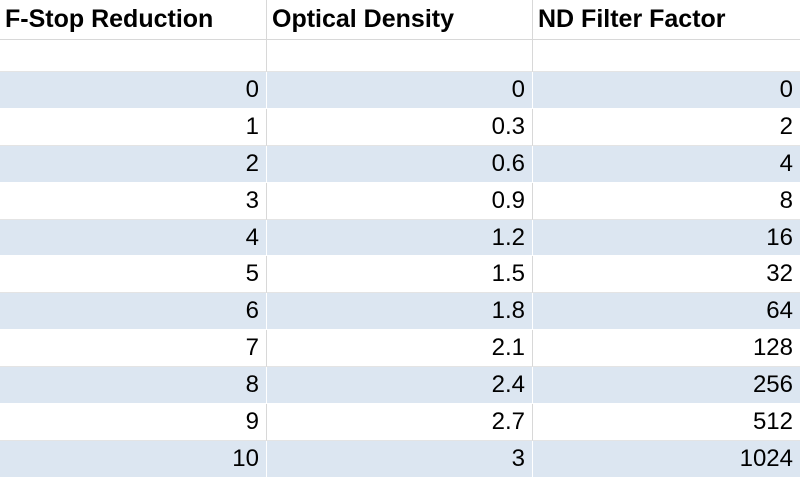 The height and width of the screenshot is (478, 800). Describe the element at coordinates (133, 312) in the screenshot. I see `table-cell: 6` at that location.